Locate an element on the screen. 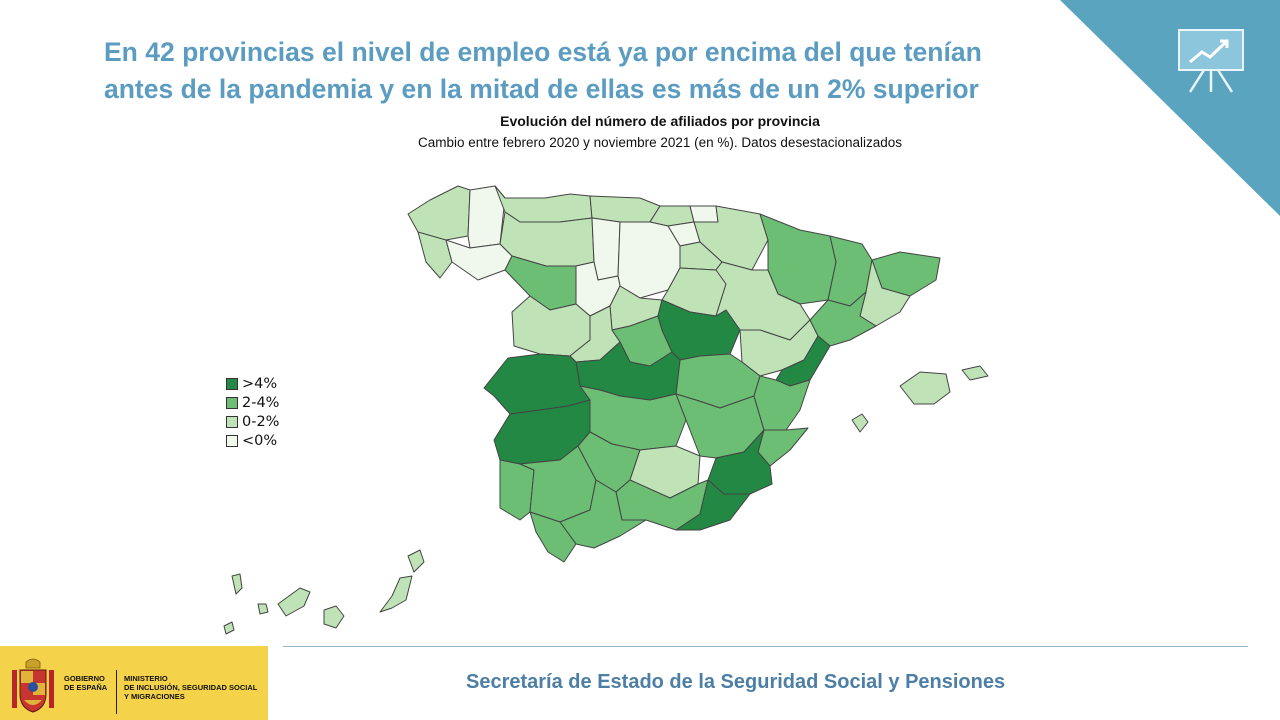  island-mallorca is located at coordinates (925, 388).